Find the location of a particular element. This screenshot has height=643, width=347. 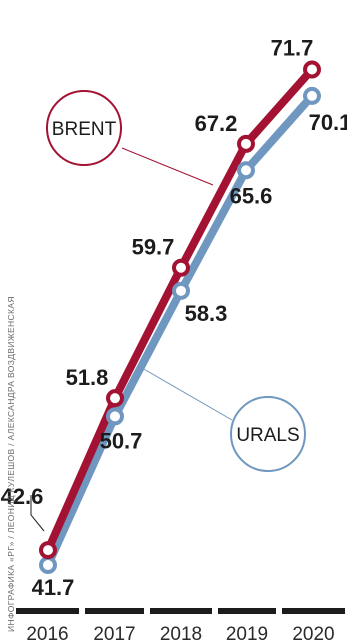

data-label-brent: 51.8 is located at coordinates (87, 377).